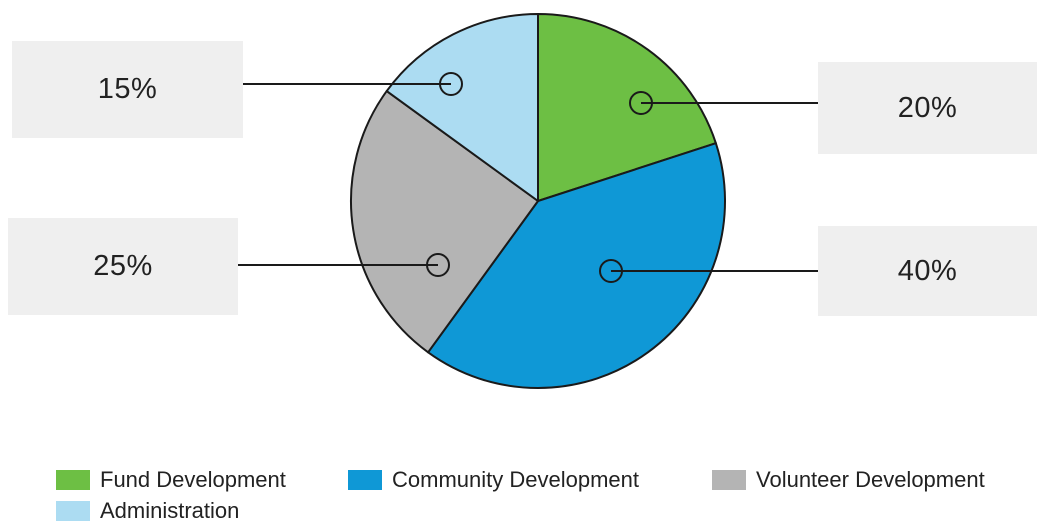 The width and height of the screenshot is (1037, 525). I want to click on legend-item-fund-development: Fund Development, so click(202, 480).